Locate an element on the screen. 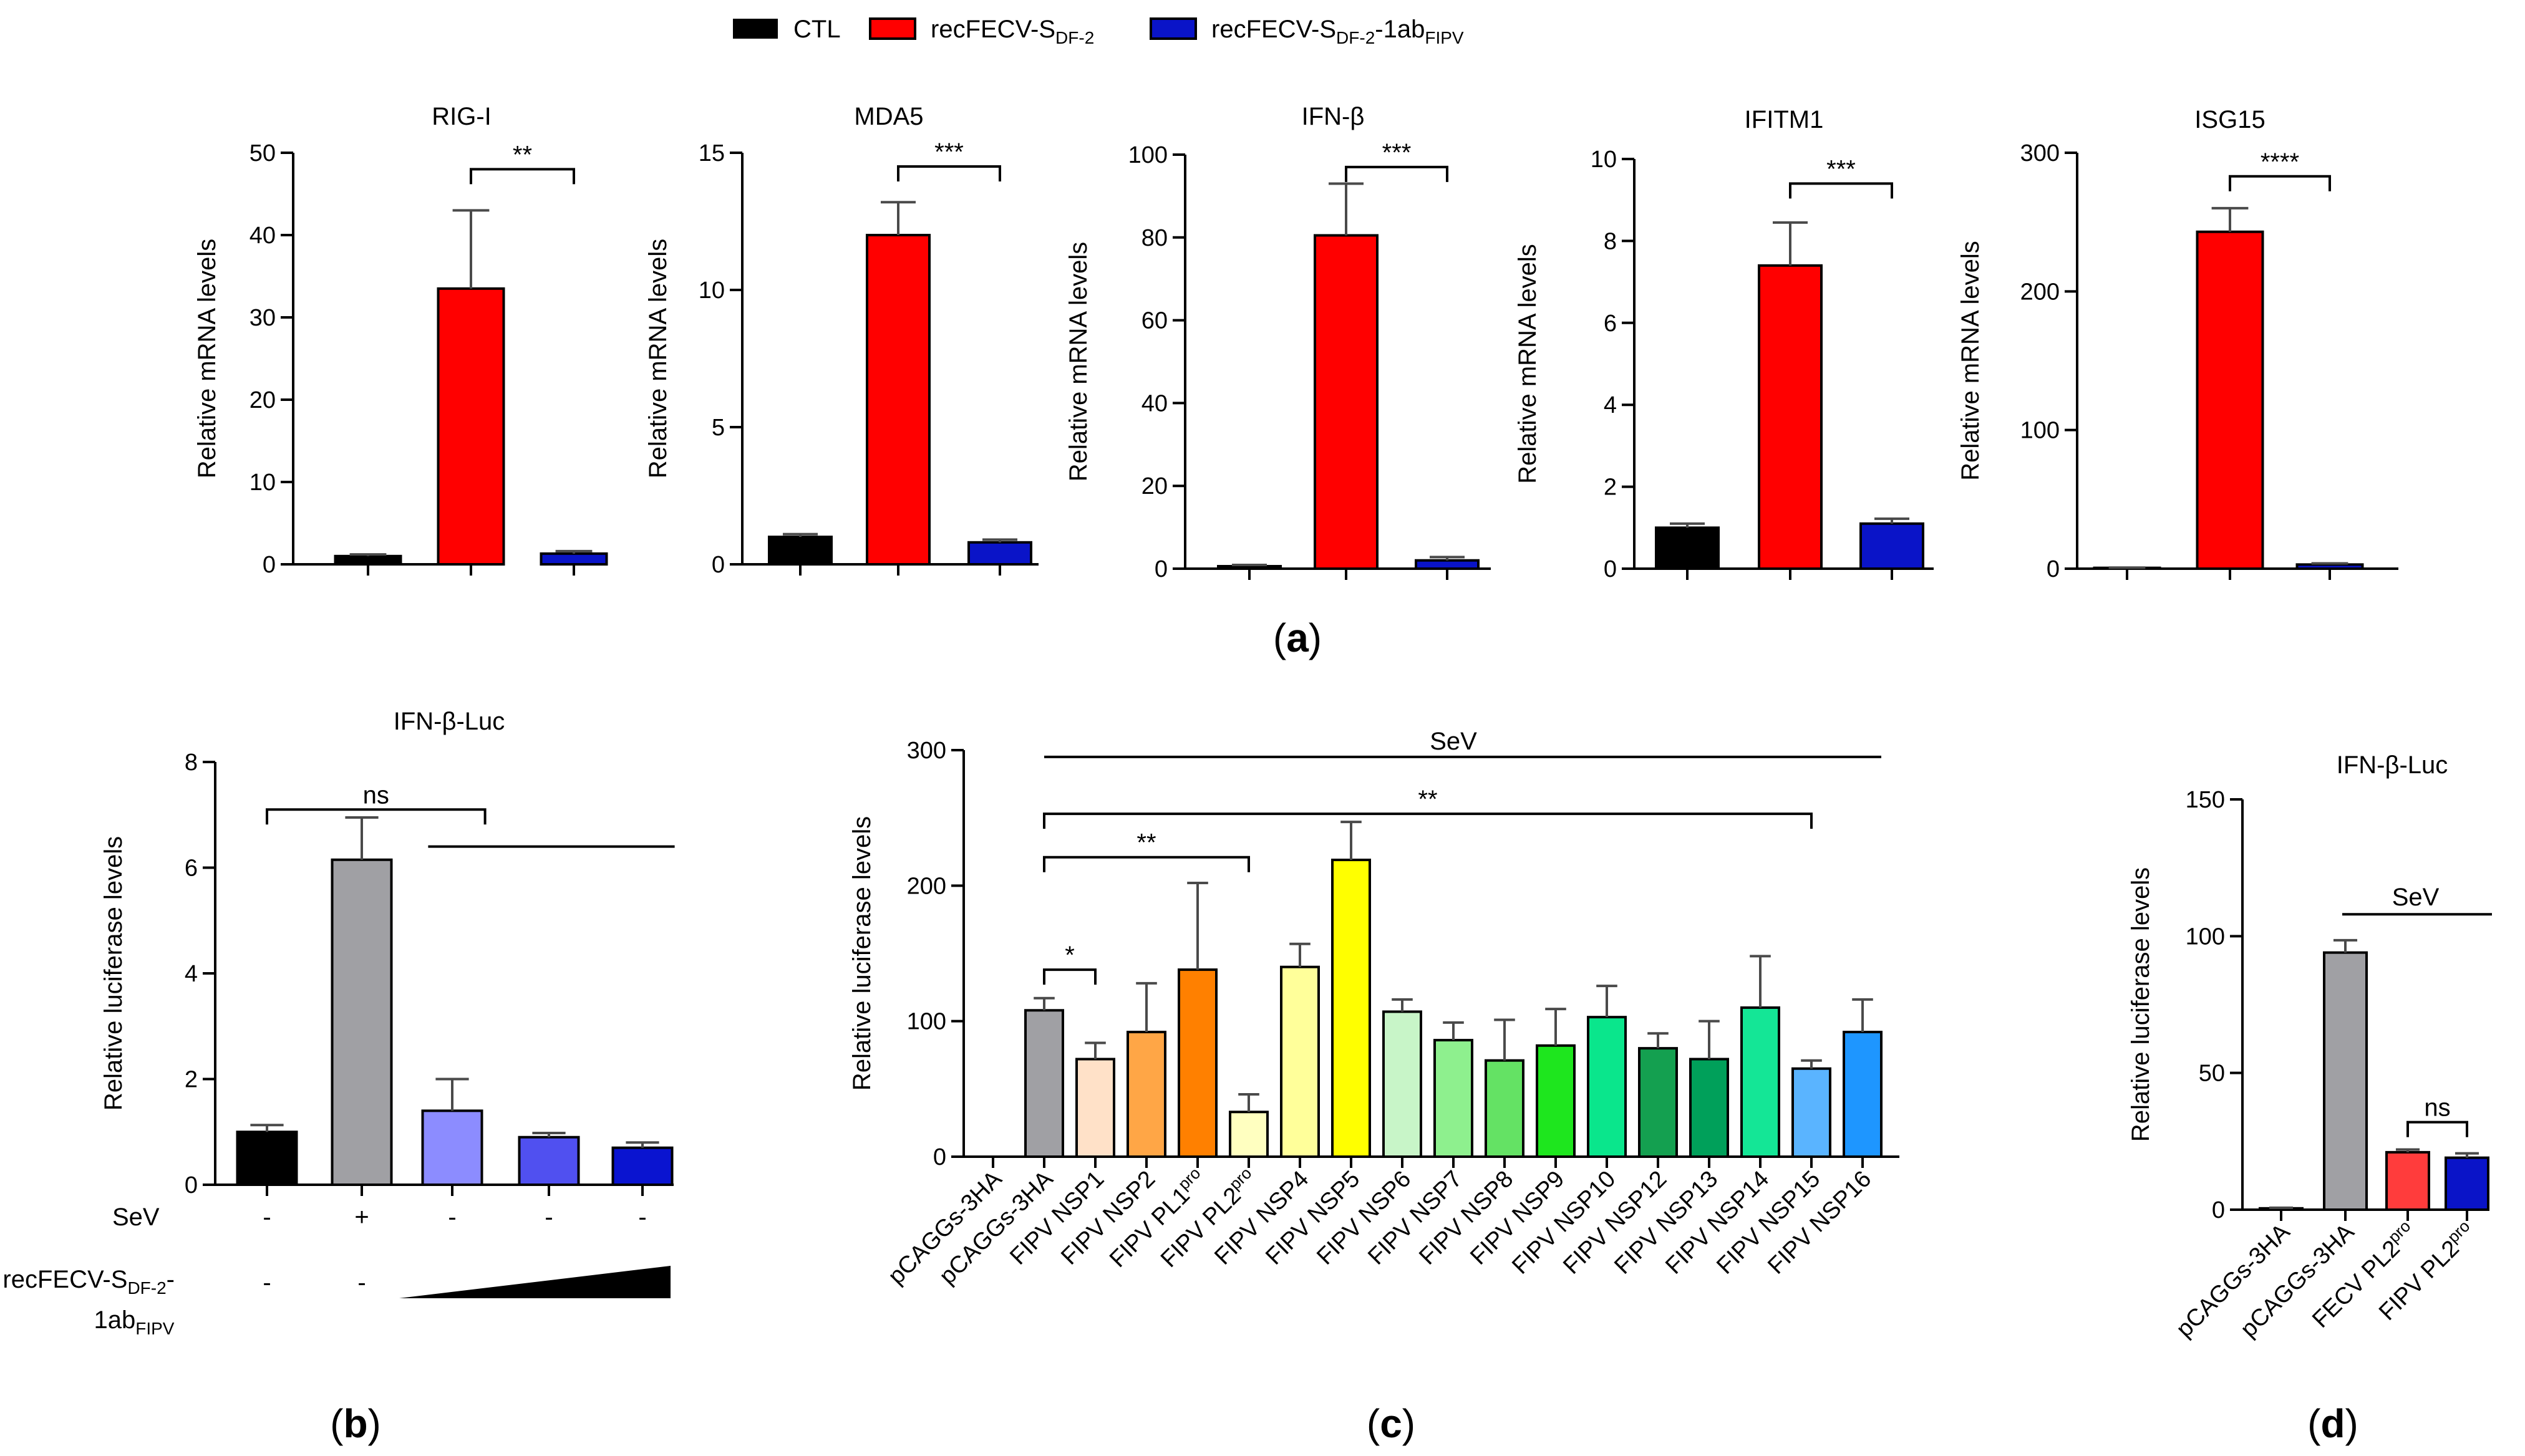 The width and height of the screenshot is (2525, 1456). y-tick-label: 50 is located at coordinates (2212, 1074).